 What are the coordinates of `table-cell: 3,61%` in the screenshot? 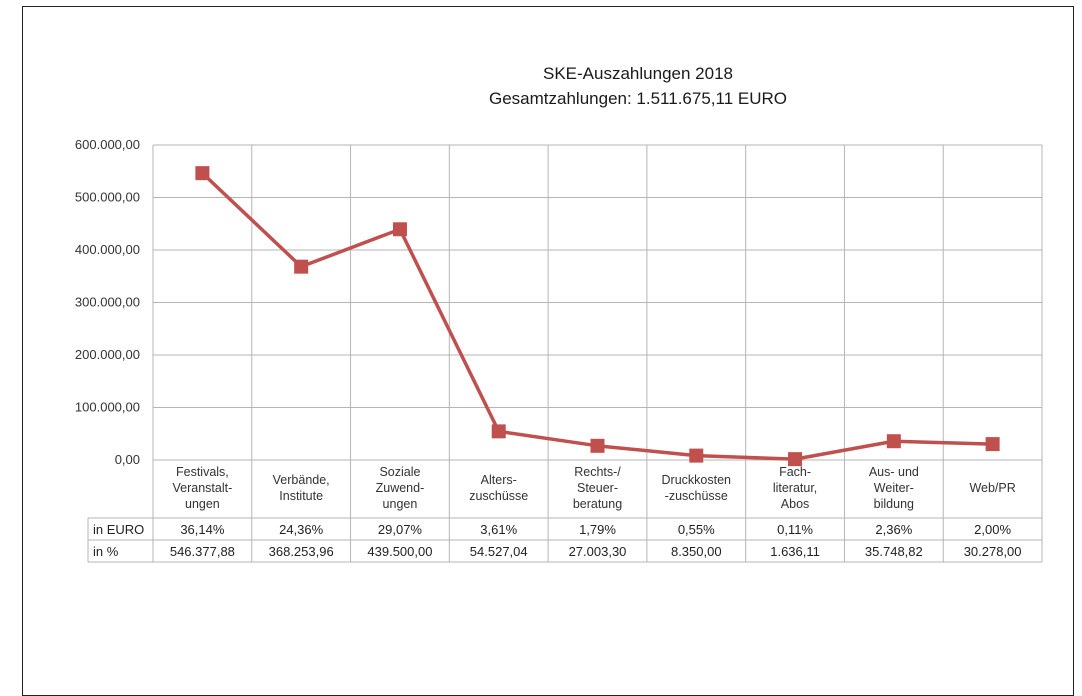 It's located at (498, 529).